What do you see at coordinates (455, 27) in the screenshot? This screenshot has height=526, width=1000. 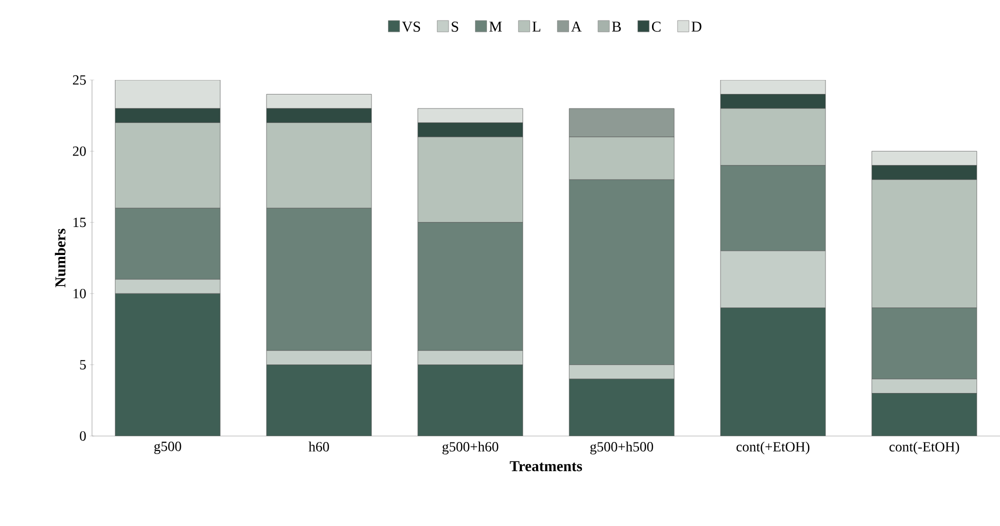 I see `legend-label: S` at bounding box center [455, 27].